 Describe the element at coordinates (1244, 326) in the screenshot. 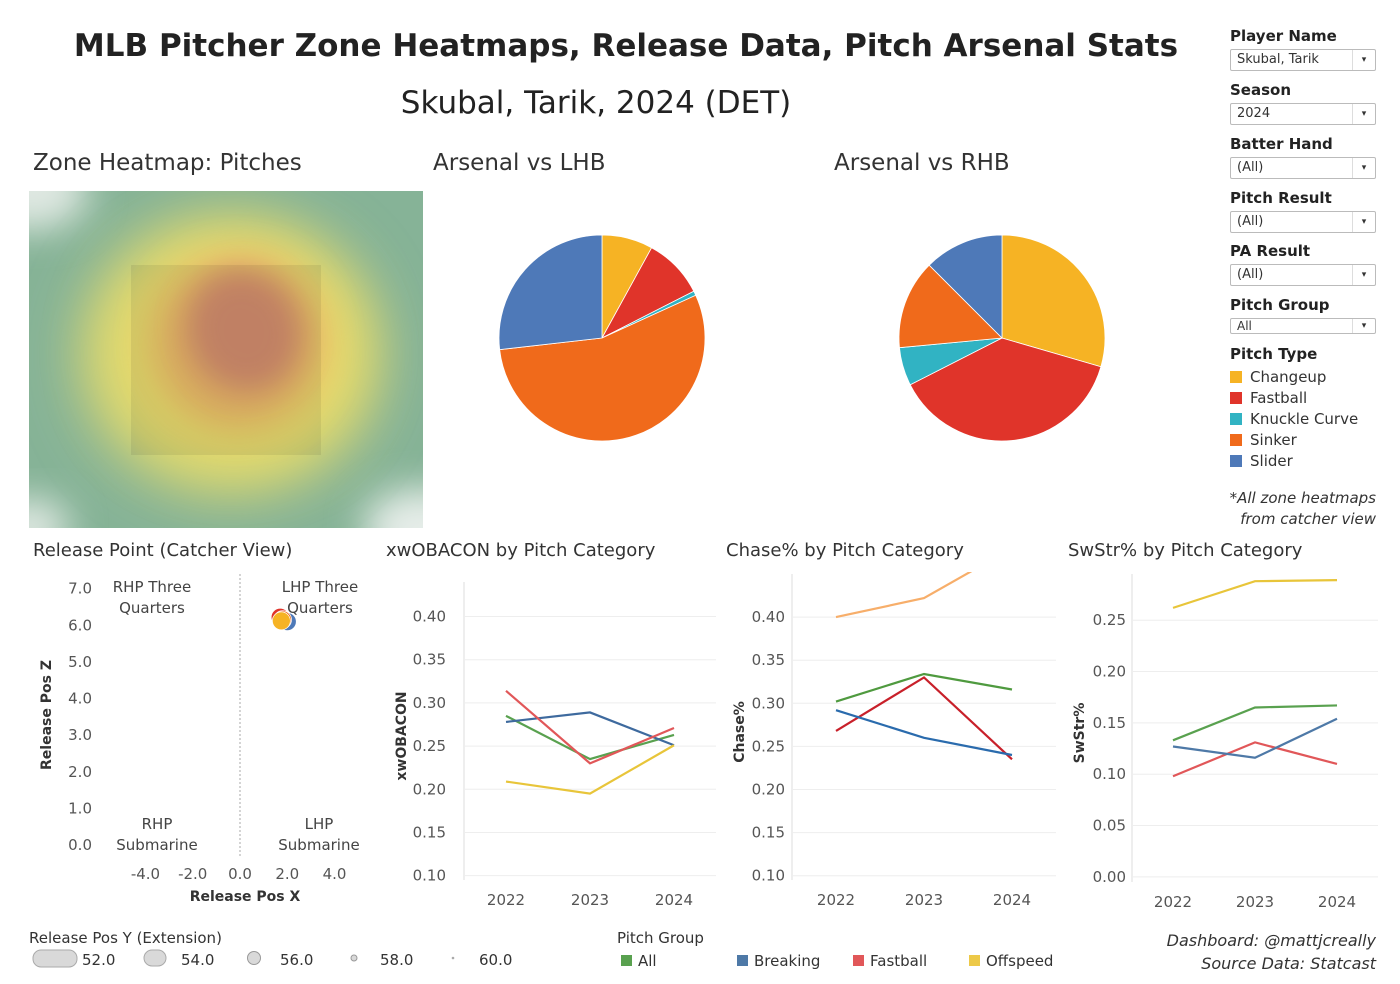

I see `dropdown-value: All` at that location.